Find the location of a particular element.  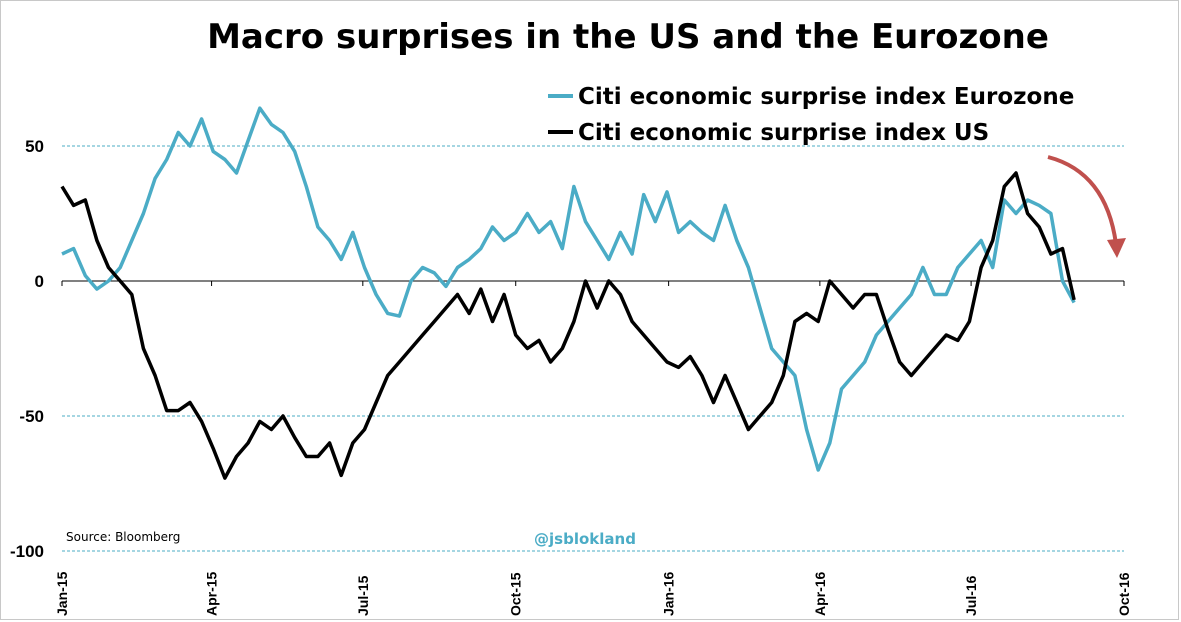

legend-label-us: Citi economic surprise index US is located at coordinates (783, 133).